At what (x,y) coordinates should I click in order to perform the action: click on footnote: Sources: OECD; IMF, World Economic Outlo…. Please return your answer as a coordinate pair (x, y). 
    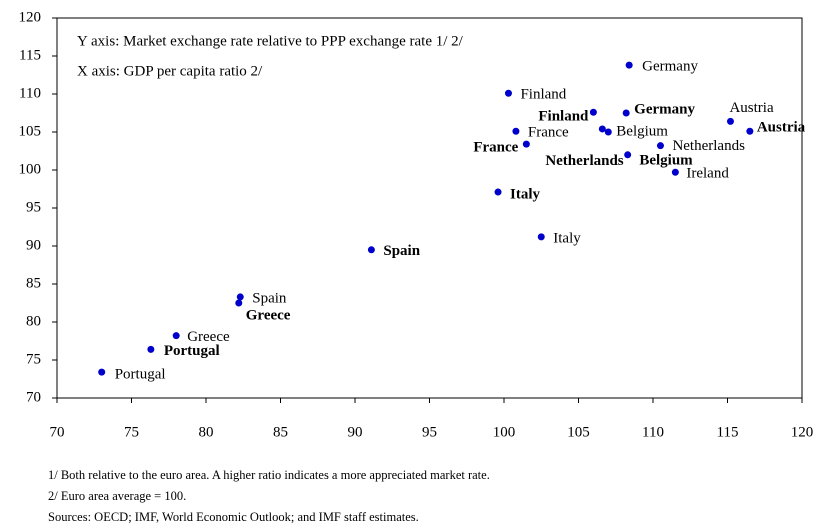
    Looking at the image, I should click on (233, 517).